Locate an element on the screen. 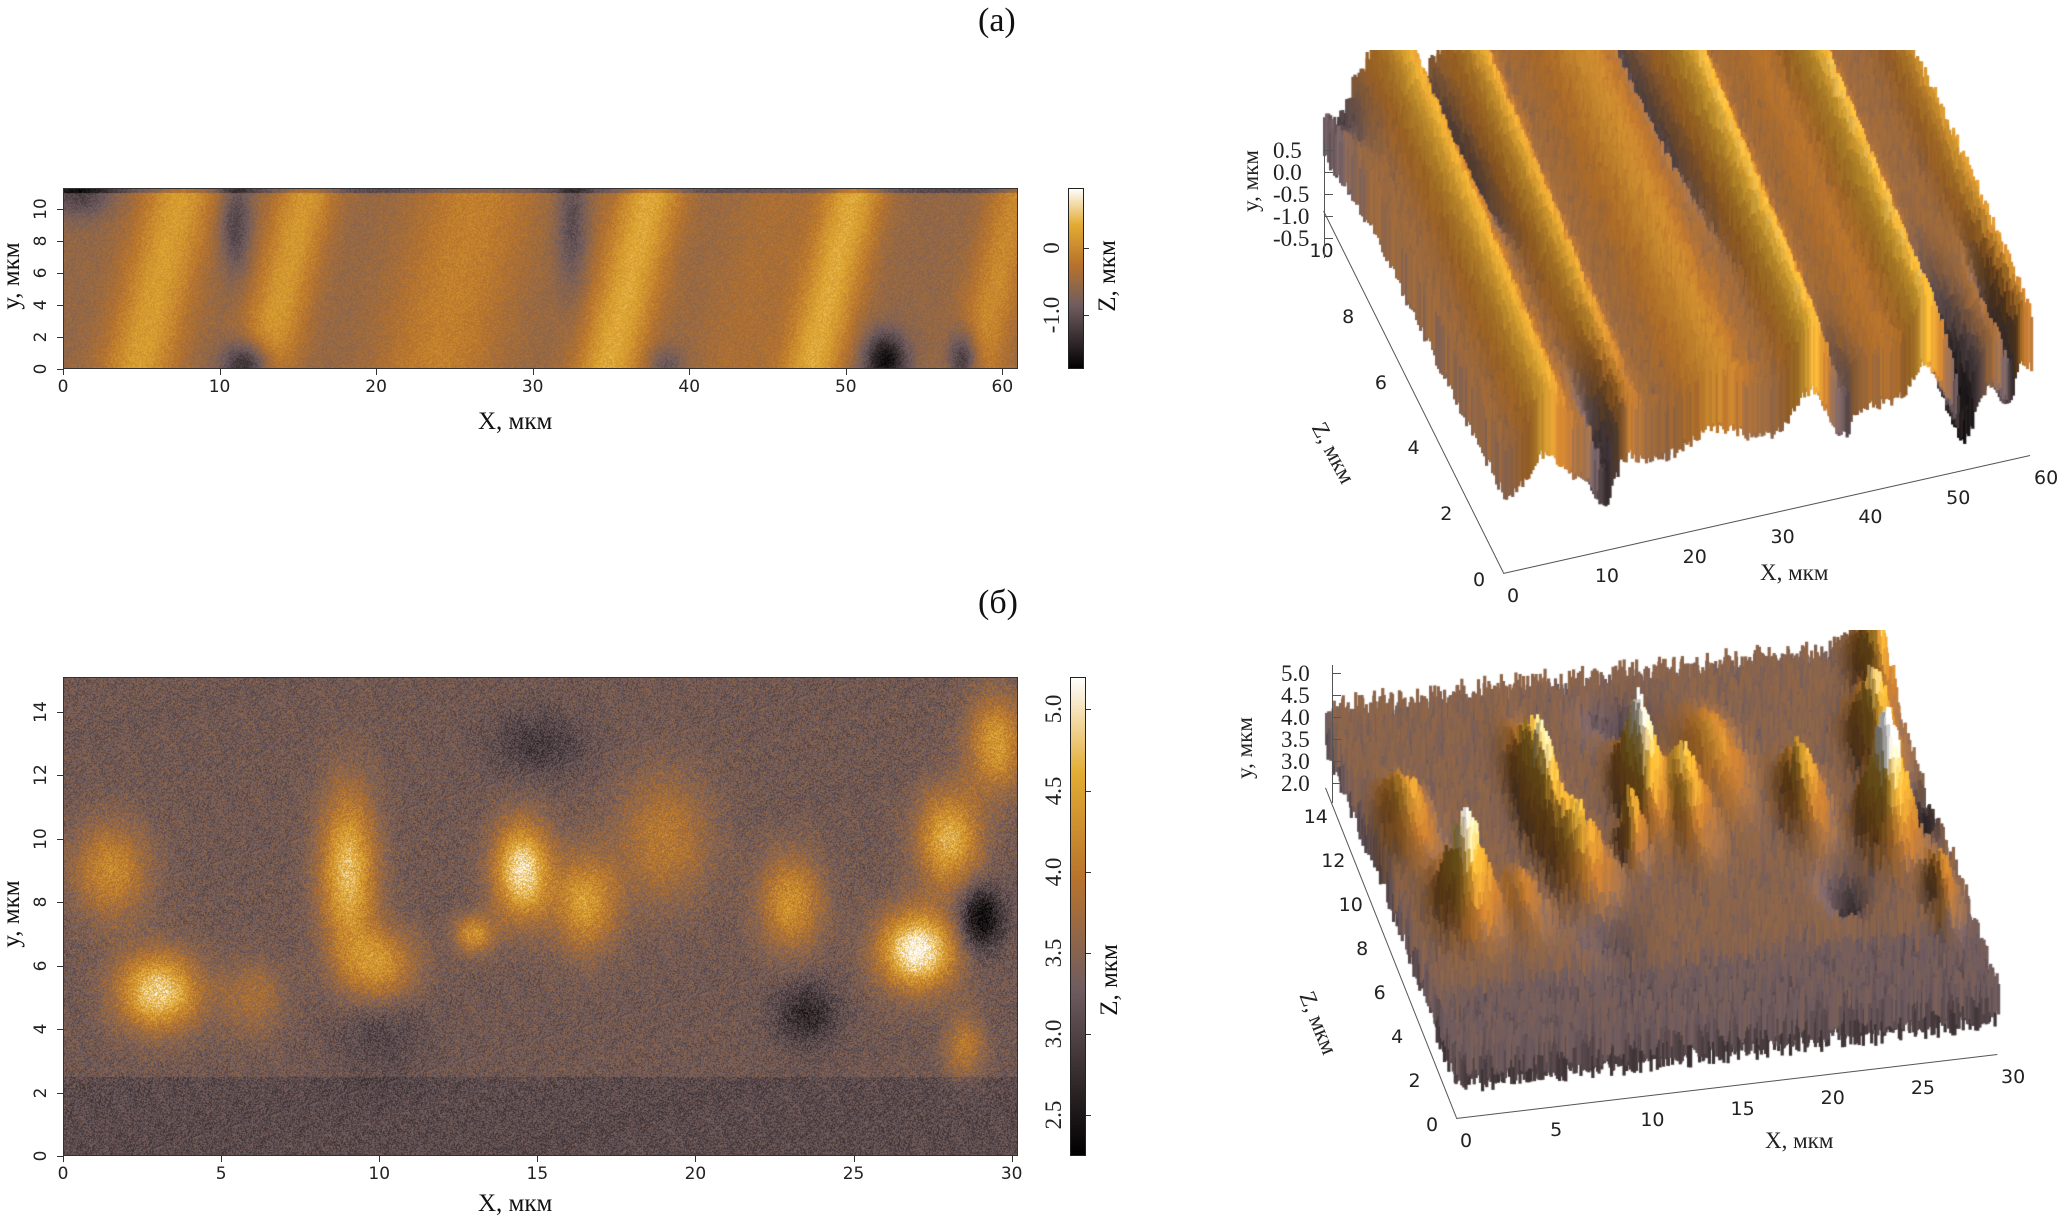 This screenshot has height=1227, width=2067. surface-a-depth-tick-label: 10 is located at coordinates (1321, 250).